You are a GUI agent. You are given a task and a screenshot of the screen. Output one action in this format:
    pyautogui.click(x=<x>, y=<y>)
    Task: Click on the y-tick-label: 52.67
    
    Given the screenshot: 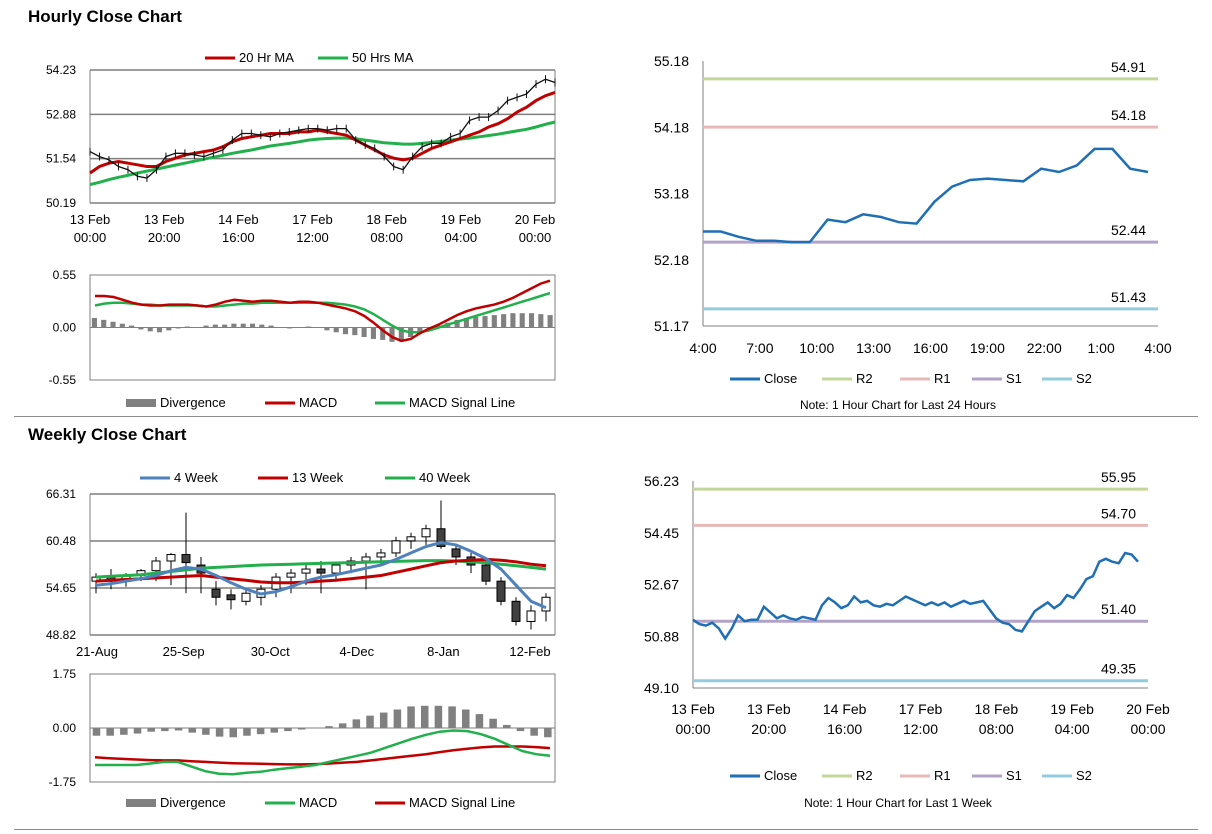 What is the action you would take?
    pyautogui.click(x=661, y=585)
    